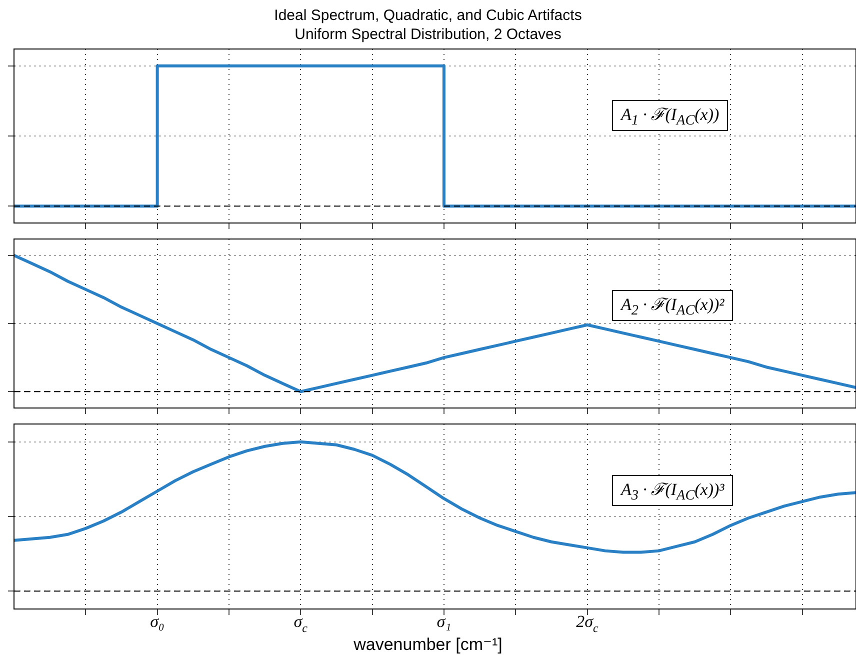 The width and height of the screenshot is (856, 655). What do you see at coordinates (428, 15) in the screenshot?
I see `chart-title: Ideal Spectrum, Quadratic, and Cubic Artifacts` at bounding box center [428, 15].